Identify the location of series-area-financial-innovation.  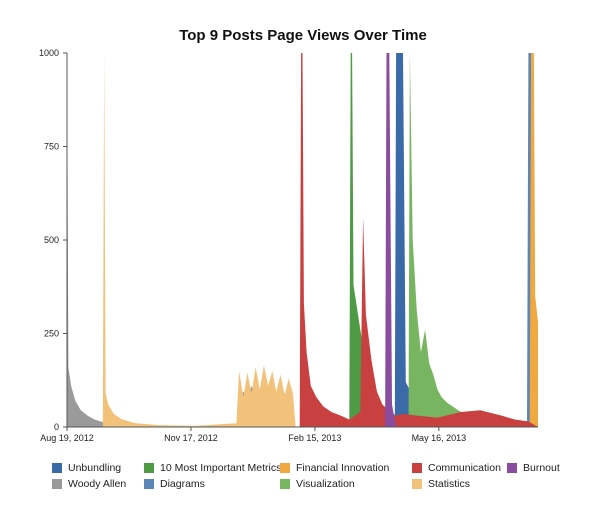
(533, 240).